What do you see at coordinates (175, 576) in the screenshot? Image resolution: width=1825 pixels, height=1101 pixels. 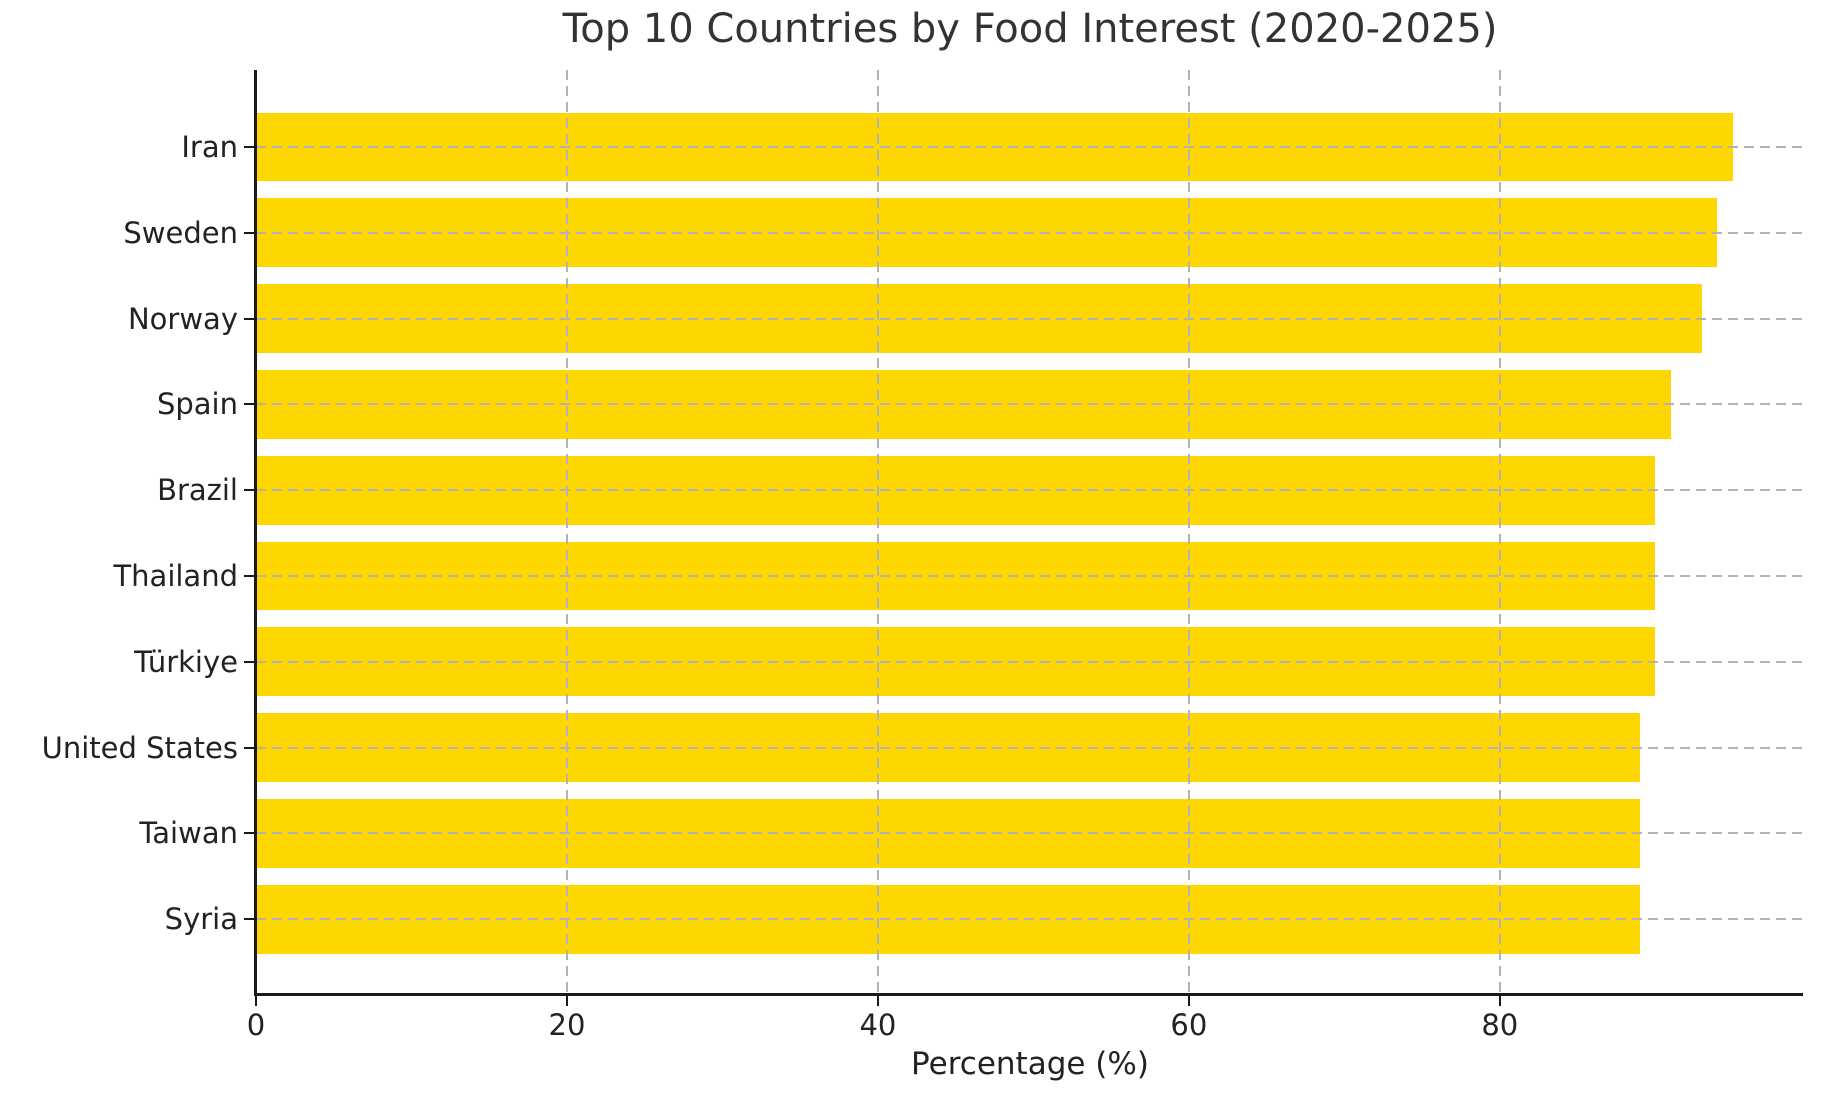 I see `y-tick-label-thailand: Thailand` at bounding box center [175, 576].